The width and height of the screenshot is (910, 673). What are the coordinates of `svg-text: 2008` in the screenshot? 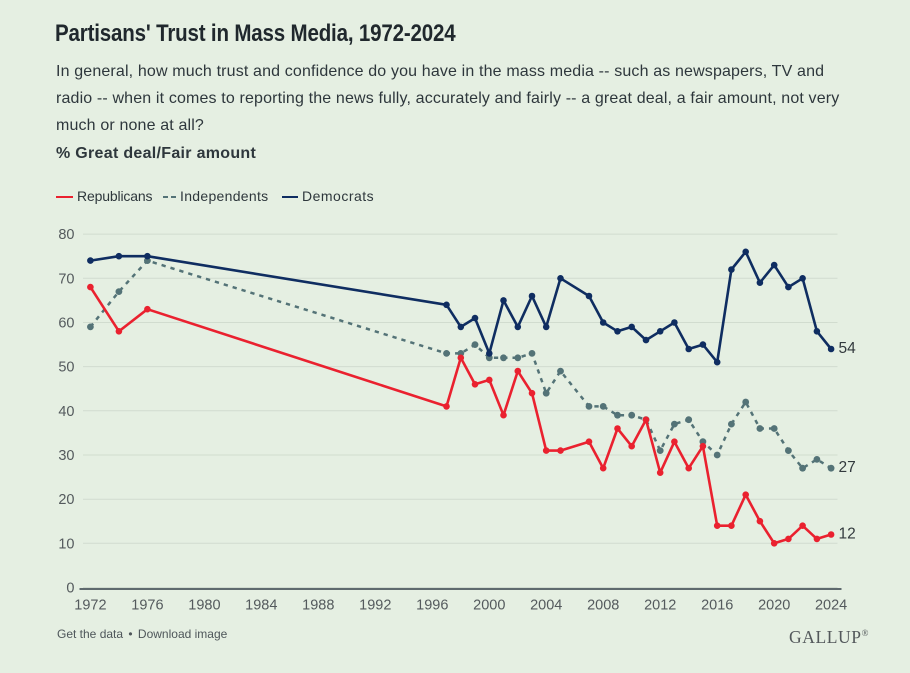 It's located at (603, 606).